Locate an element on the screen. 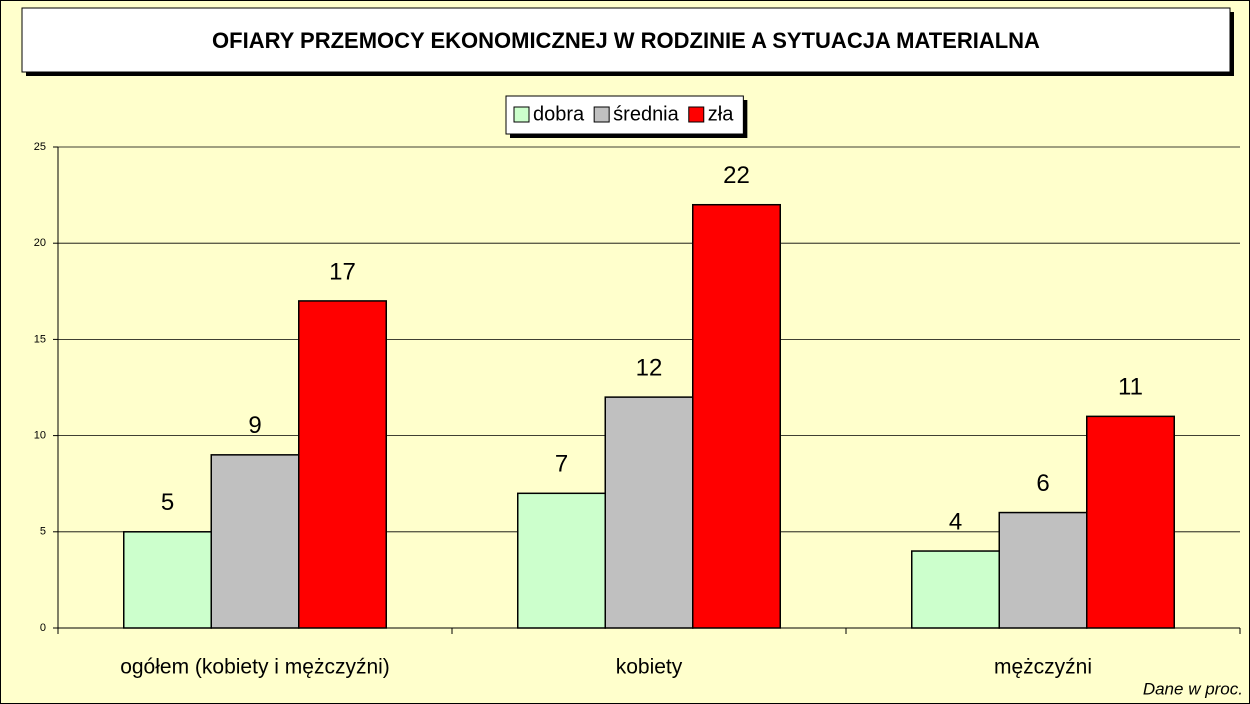  value-label: 11 is located at coordinates (1130, 387).